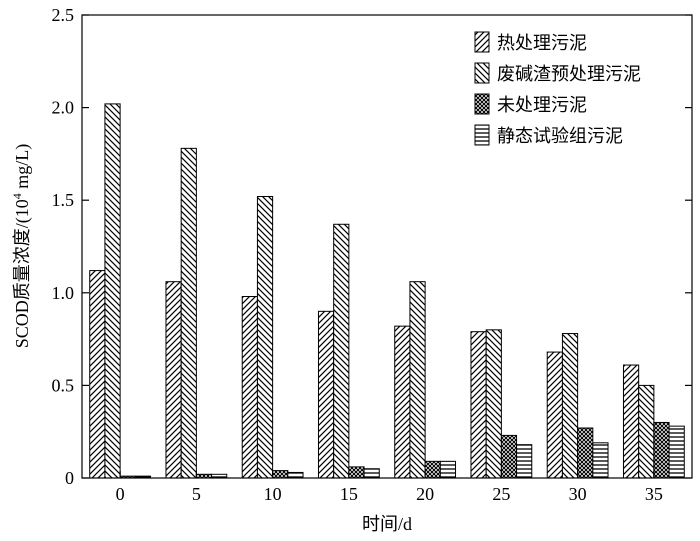 Image resolution: width=700 pixels, height=541 pixels. Describe the element at coordinates (22, 273) in the screenshot. I see `y-axis-title-prefix: SCOD质量浓度/(10` at that location.